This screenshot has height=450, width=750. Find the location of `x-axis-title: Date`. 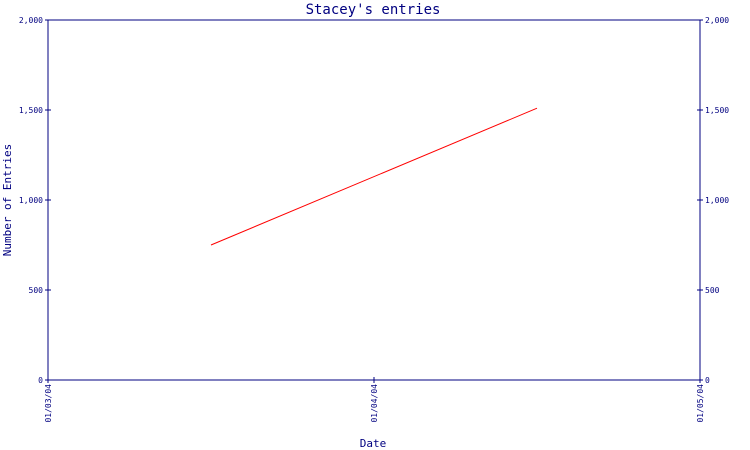

x-axis-title: Date is located at coordinates (373, 443).